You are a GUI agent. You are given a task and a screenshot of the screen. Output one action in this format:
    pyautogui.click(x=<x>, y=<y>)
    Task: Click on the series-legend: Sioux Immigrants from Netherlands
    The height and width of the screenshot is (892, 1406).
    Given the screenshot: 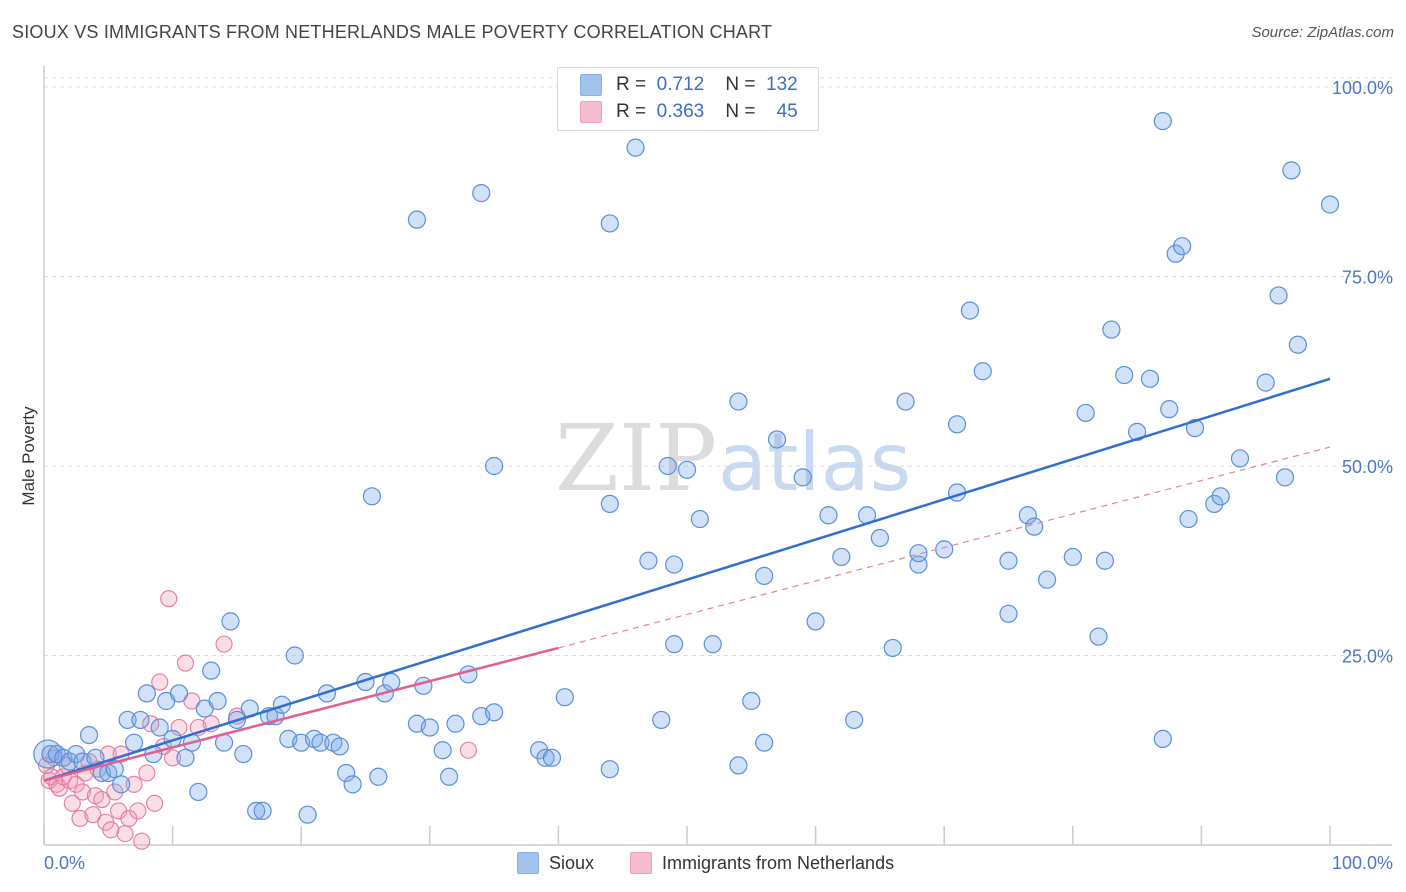 What is the action you would take?
    pyautogui.click(x=703, y=865)
    